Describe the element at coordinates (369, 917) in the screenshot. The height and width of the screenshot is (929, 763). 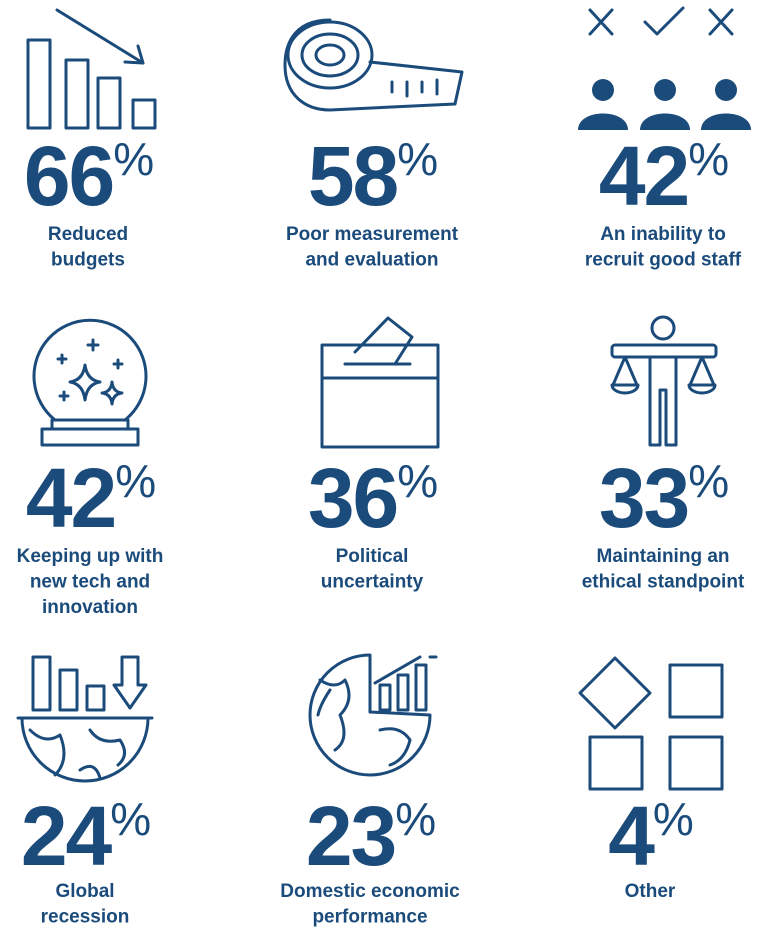
I see `item-label: performance` at that location.